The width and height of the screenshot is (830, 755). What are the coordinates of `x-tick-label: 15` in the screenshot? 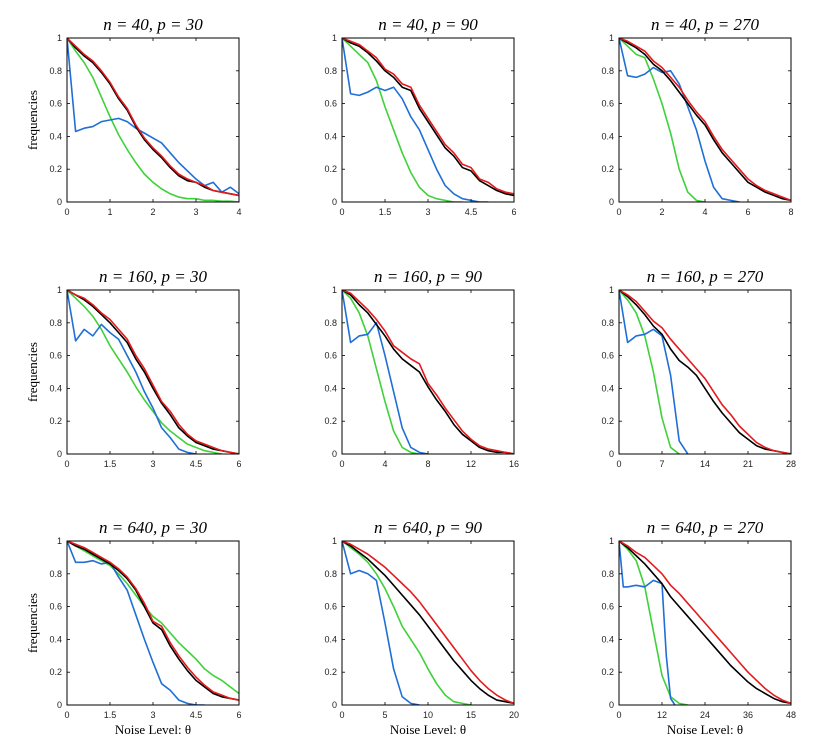 It's located at (471, 715).